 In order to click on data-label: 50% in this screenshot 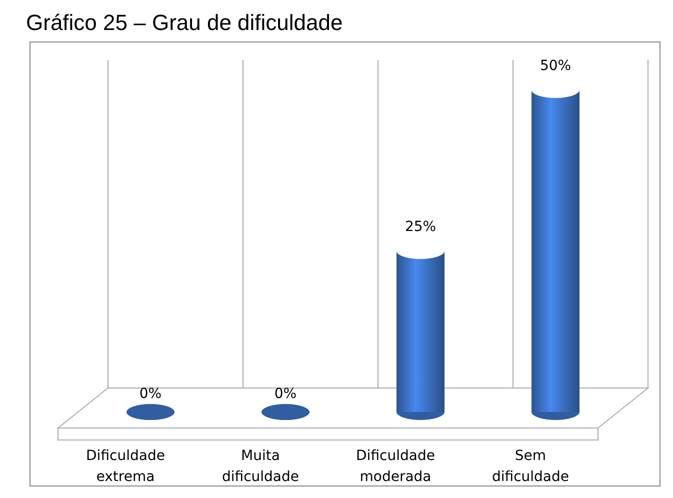, I will do `click(556, 66)`.